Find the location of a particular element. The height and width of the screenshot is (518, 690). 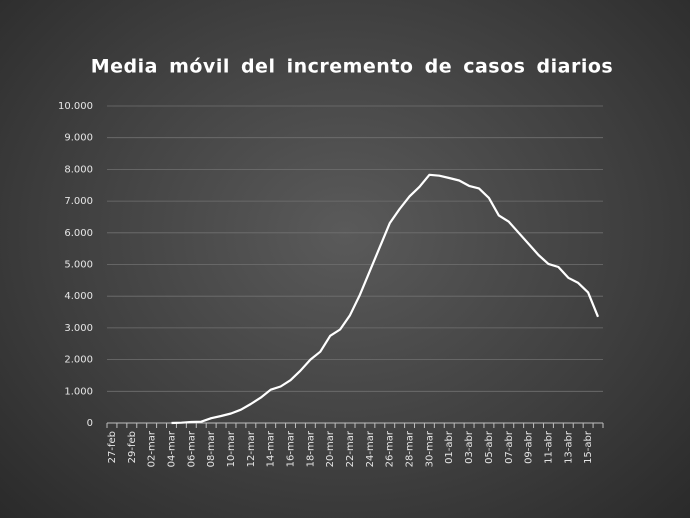

x-tick-label: 01-abr is located at coordinates (449, 447).